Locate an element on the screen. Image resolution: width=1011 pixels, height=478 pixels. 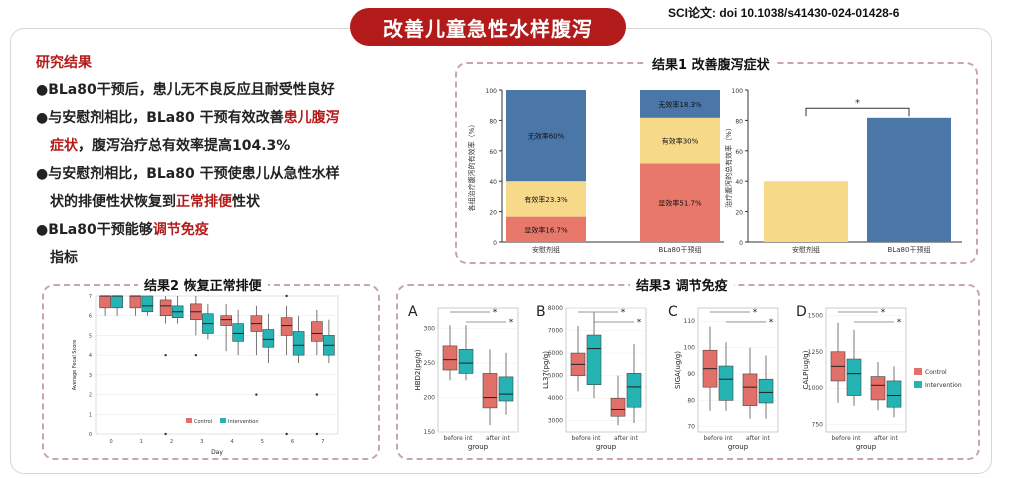
panel-letter: B is located at coordinates (541, 312).